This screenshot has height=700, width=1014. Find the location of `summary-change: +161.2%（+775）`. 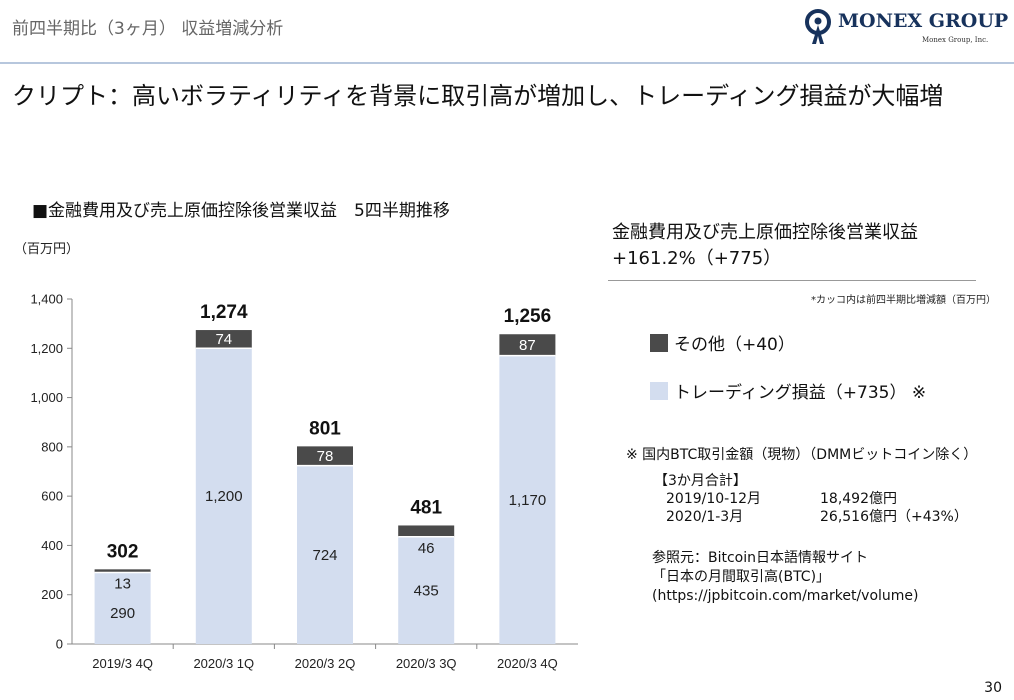

summary-change: +161.2%（+775） is located at coordinates (697, 258).